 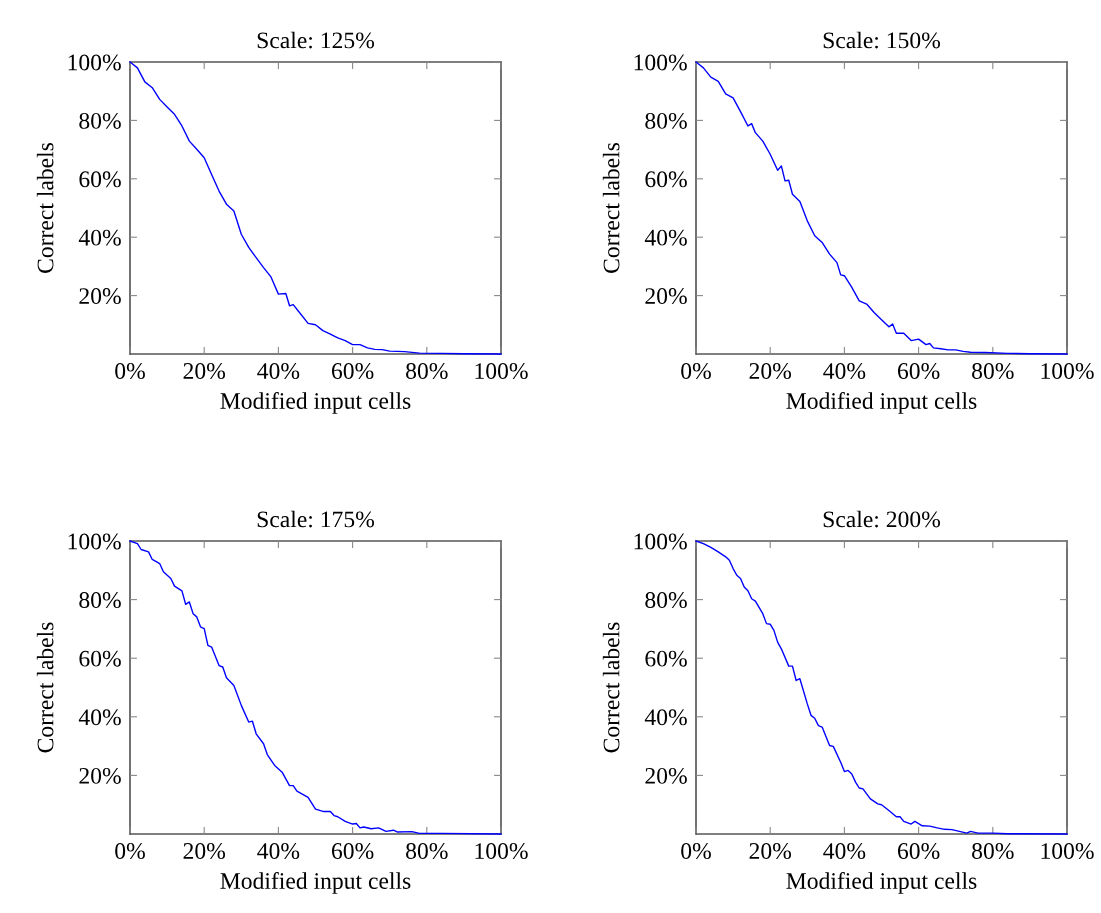 I want to click on chart-title: Scale: 150%, so click(x=882, y=40).